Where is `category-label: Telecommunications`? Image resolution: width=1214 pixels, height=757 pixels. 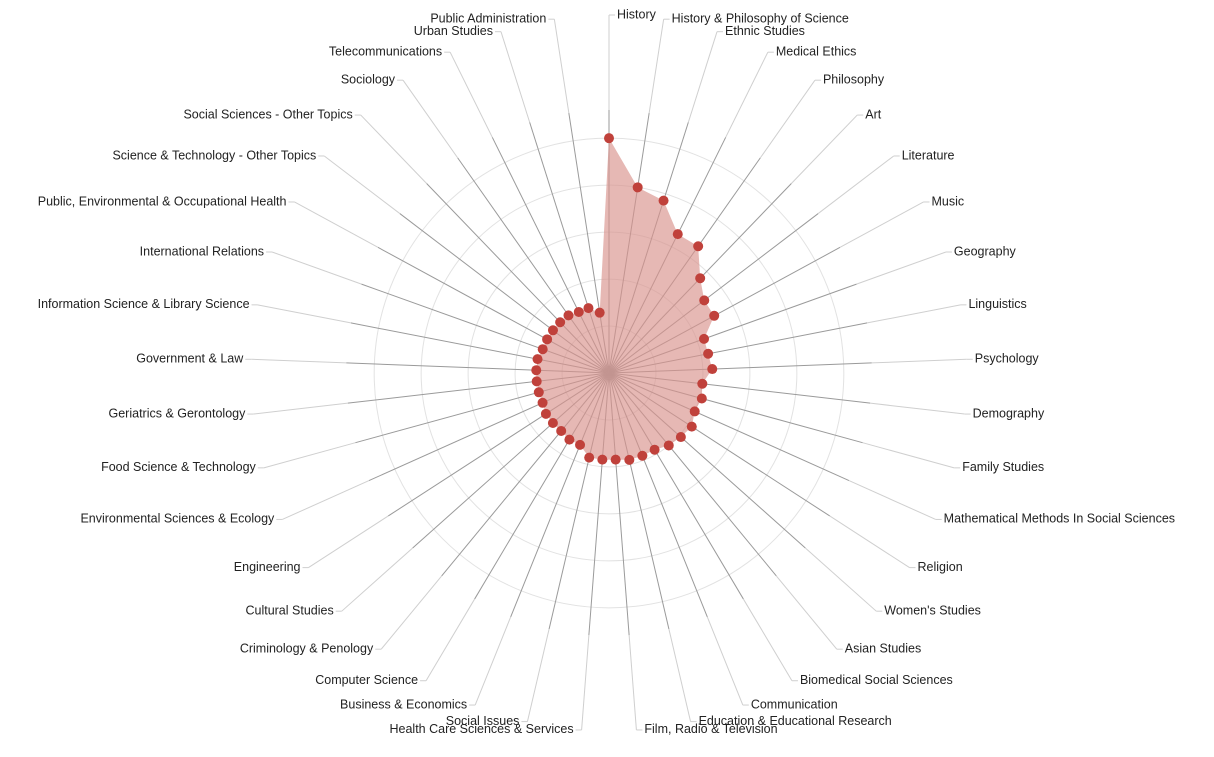 category-label: Telecommunications is located at coordinates (385, 51).